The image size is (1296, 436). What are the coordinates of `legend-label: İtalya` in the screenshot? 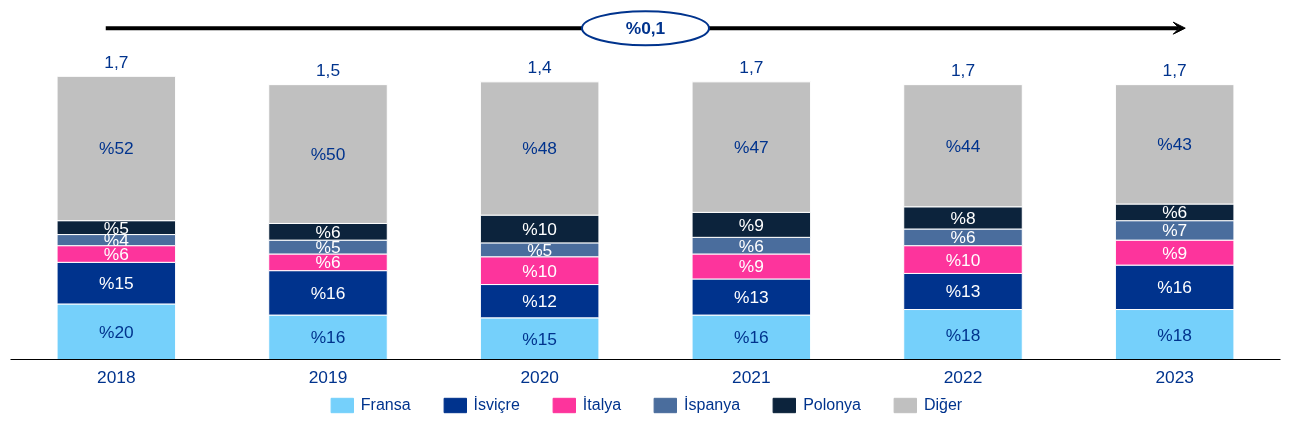 It's located at (602, 405).